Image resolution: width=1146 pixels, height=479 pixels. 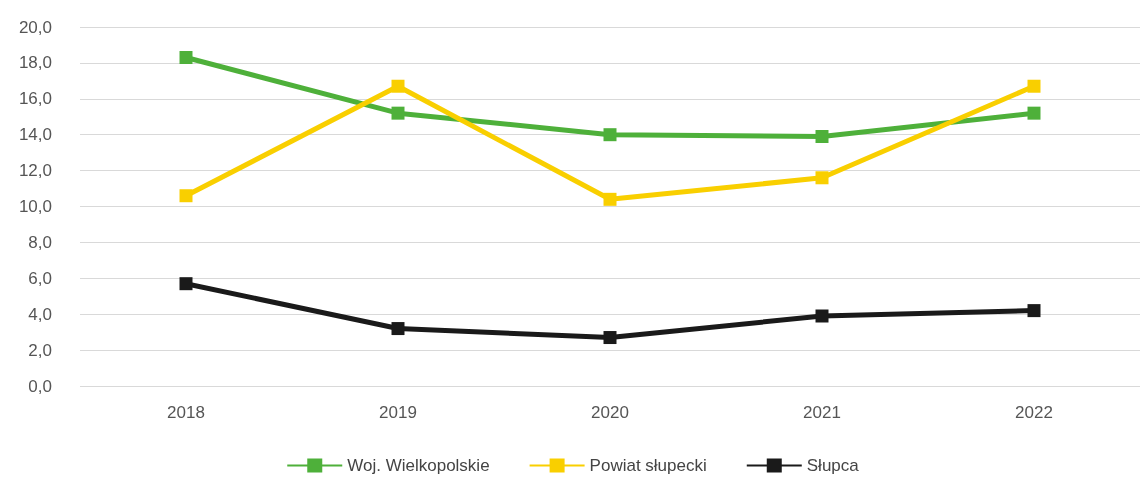 I want to click on x-tick-label: 2021, so click(x=822, y=412).